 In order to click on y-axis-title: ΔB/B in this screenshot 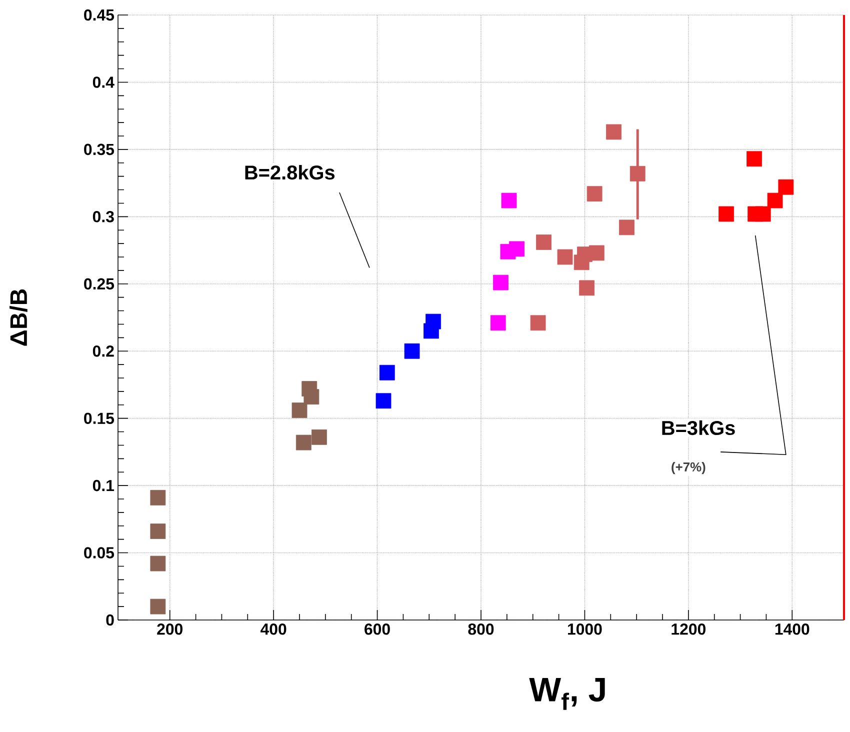, I will do `click(19, 317)`.